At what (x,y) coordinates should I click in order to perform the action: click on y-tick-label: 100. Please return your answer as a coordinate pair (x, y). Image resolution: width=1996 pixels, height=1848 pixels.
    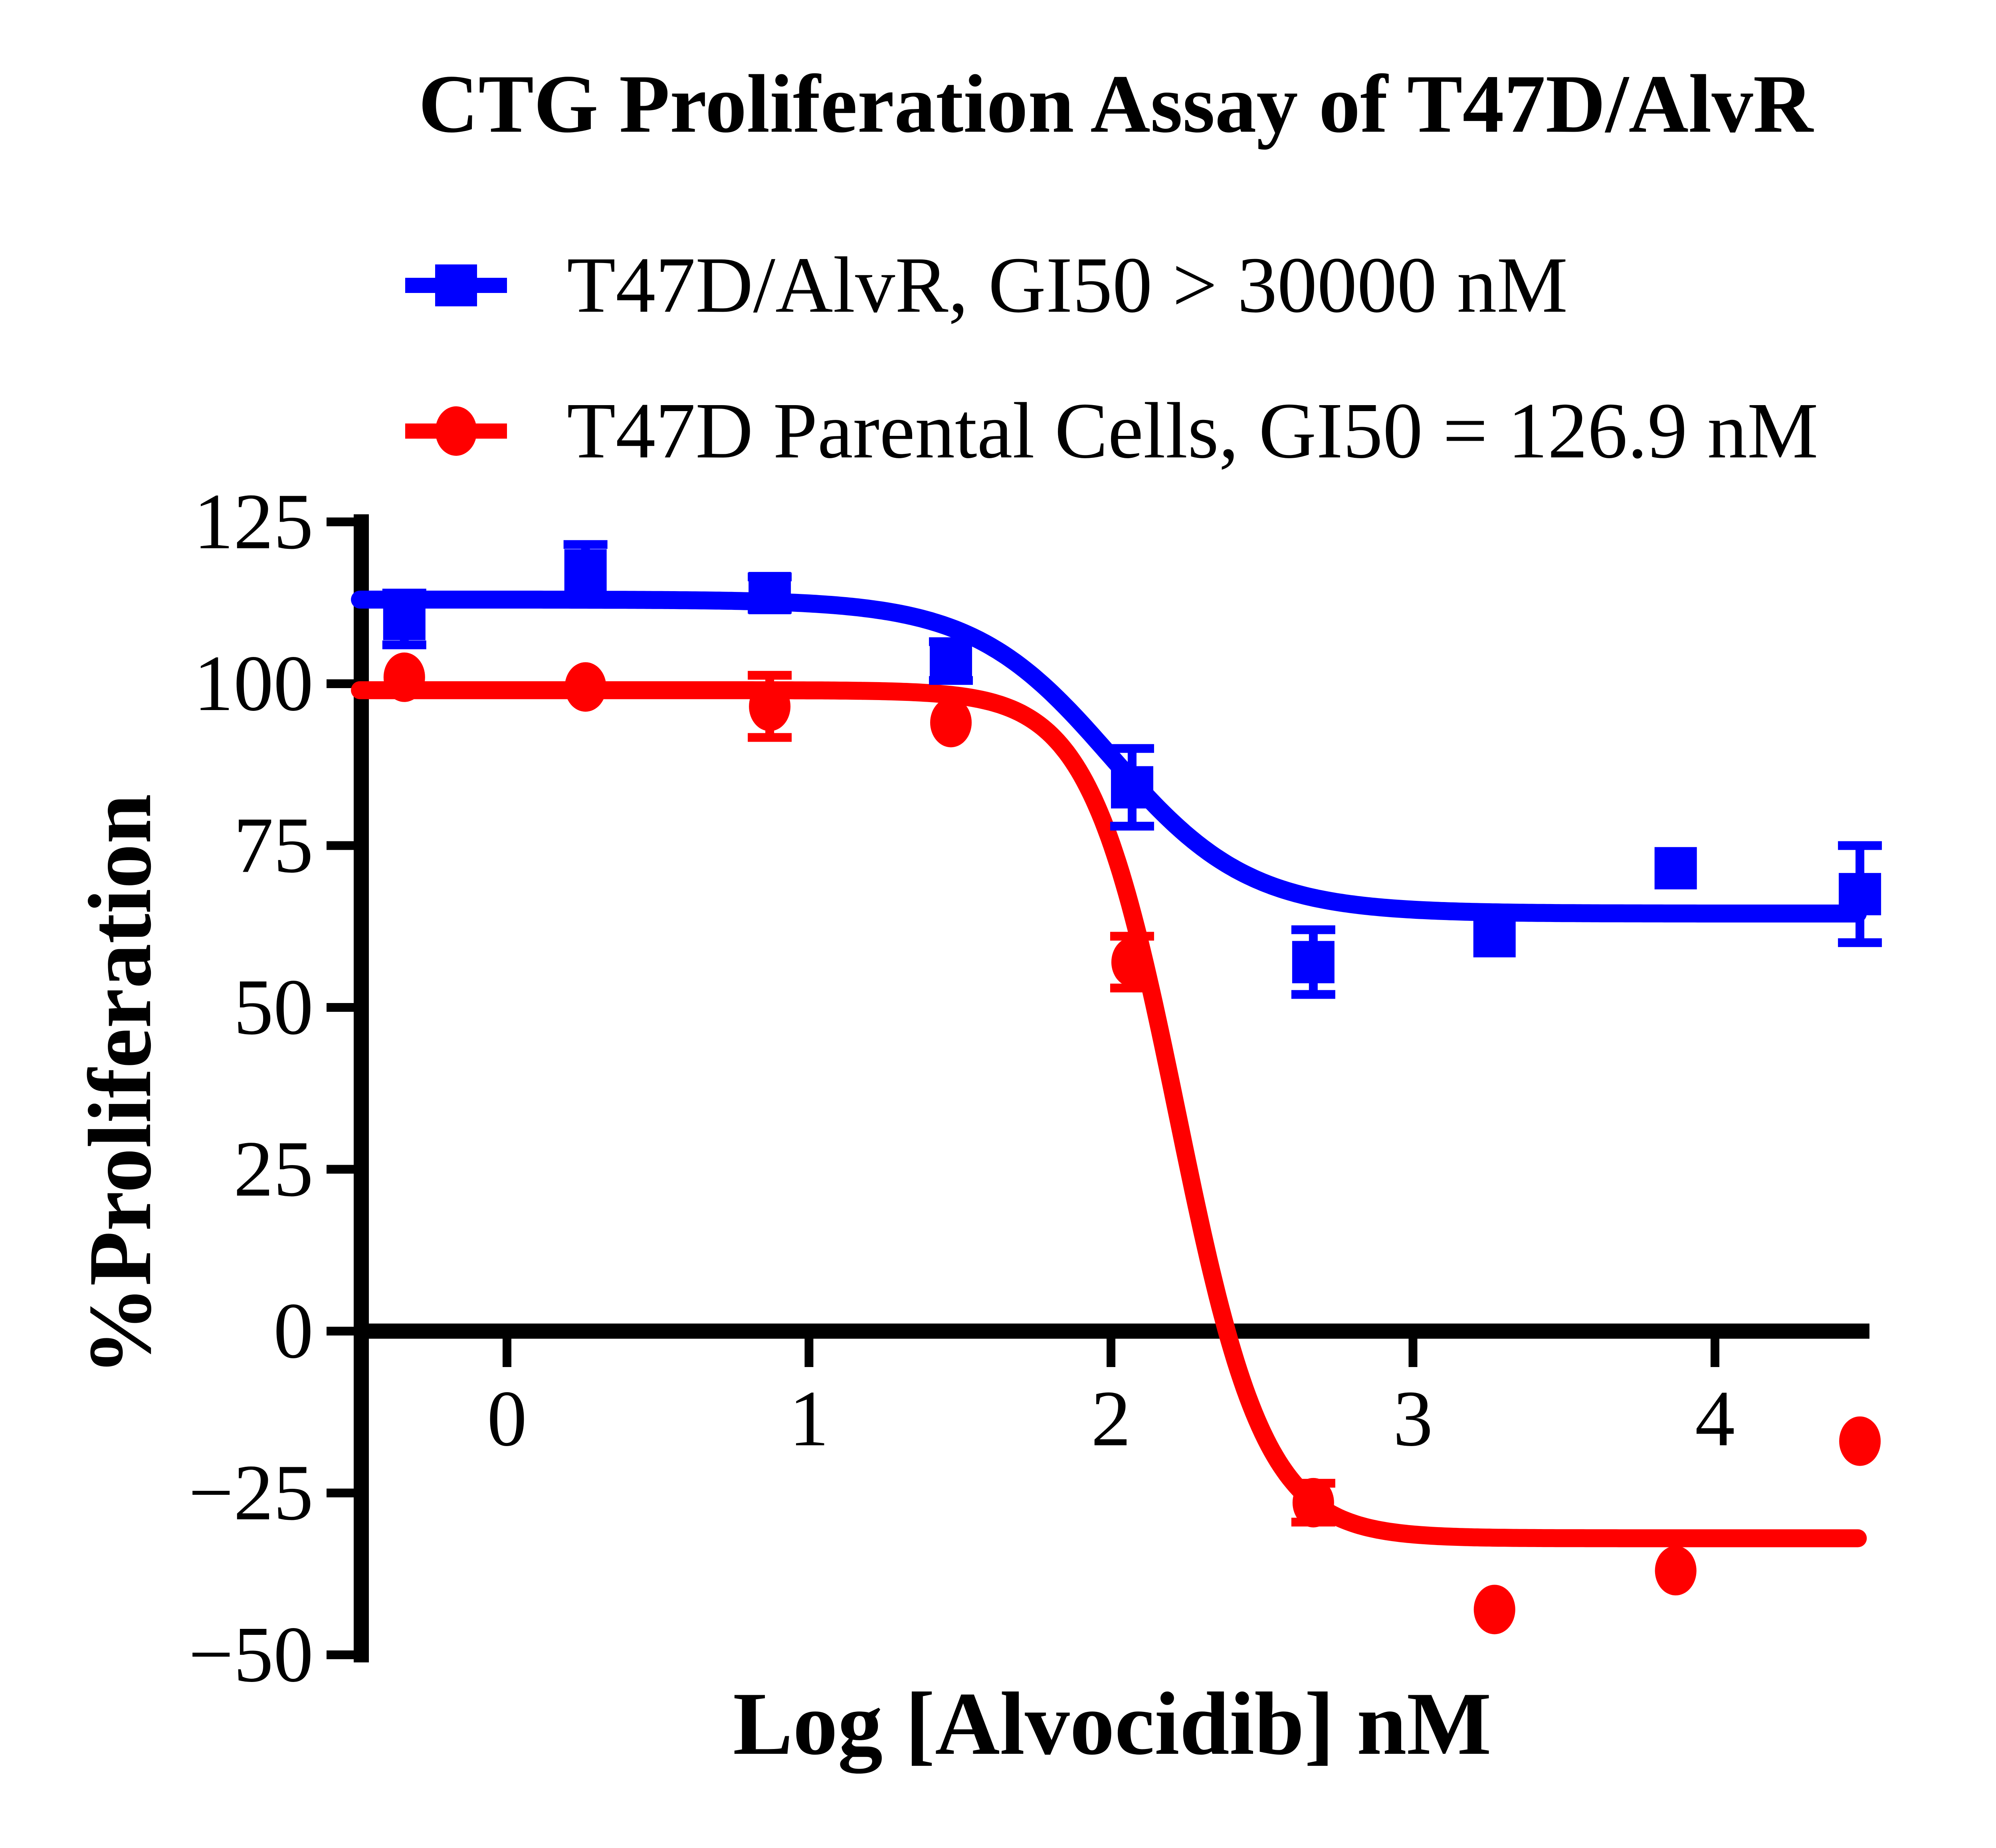
    Looking at the image, I should click on (253, 683).